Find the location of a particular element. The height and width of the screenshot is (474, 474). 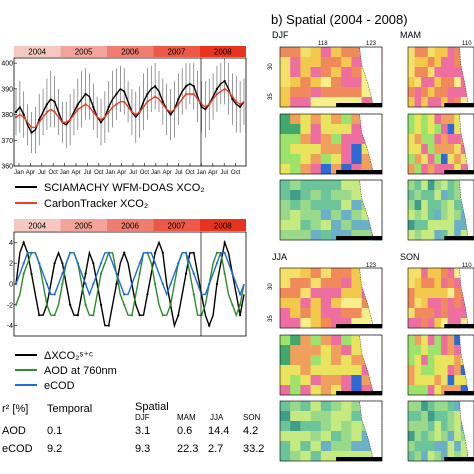

table-cell-aod-djf: 3.1 is located at coordinates (142, 431).